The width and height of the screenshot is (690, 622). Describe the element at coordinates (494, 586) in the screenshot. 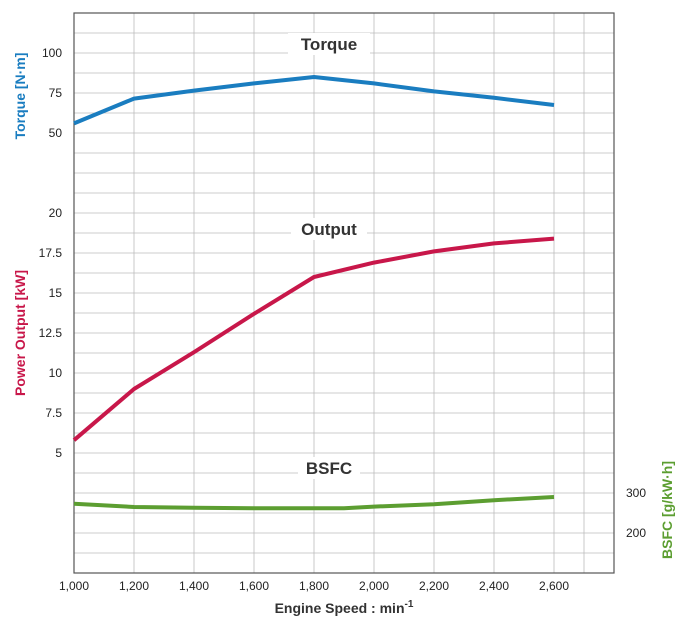

I see `x-tick-label: 2,400` at that location.